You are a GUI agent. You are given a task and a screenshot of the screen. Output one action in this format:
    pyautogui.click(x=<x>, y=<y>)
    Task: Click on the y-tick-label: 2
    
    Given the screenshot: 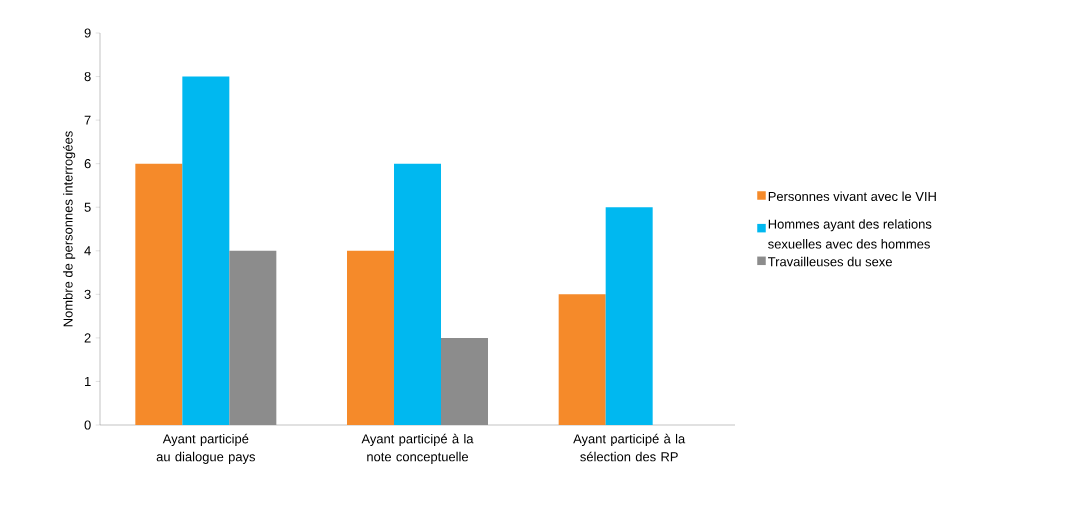 What is the action you would take?
    pyautogui.click(x=87, y=338)
    